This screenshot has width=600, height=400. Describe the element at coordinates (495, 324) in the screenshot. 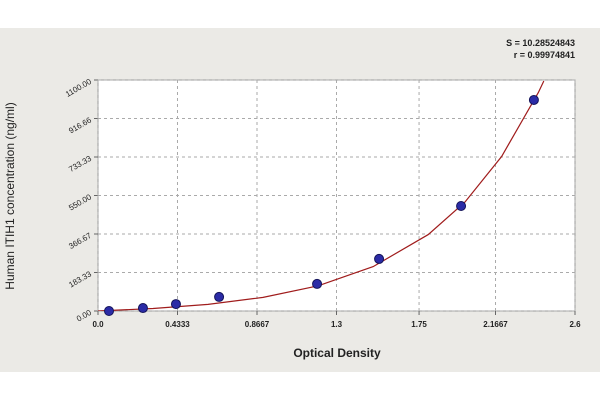

I see `x-tick-label: 2.1667` at that location.